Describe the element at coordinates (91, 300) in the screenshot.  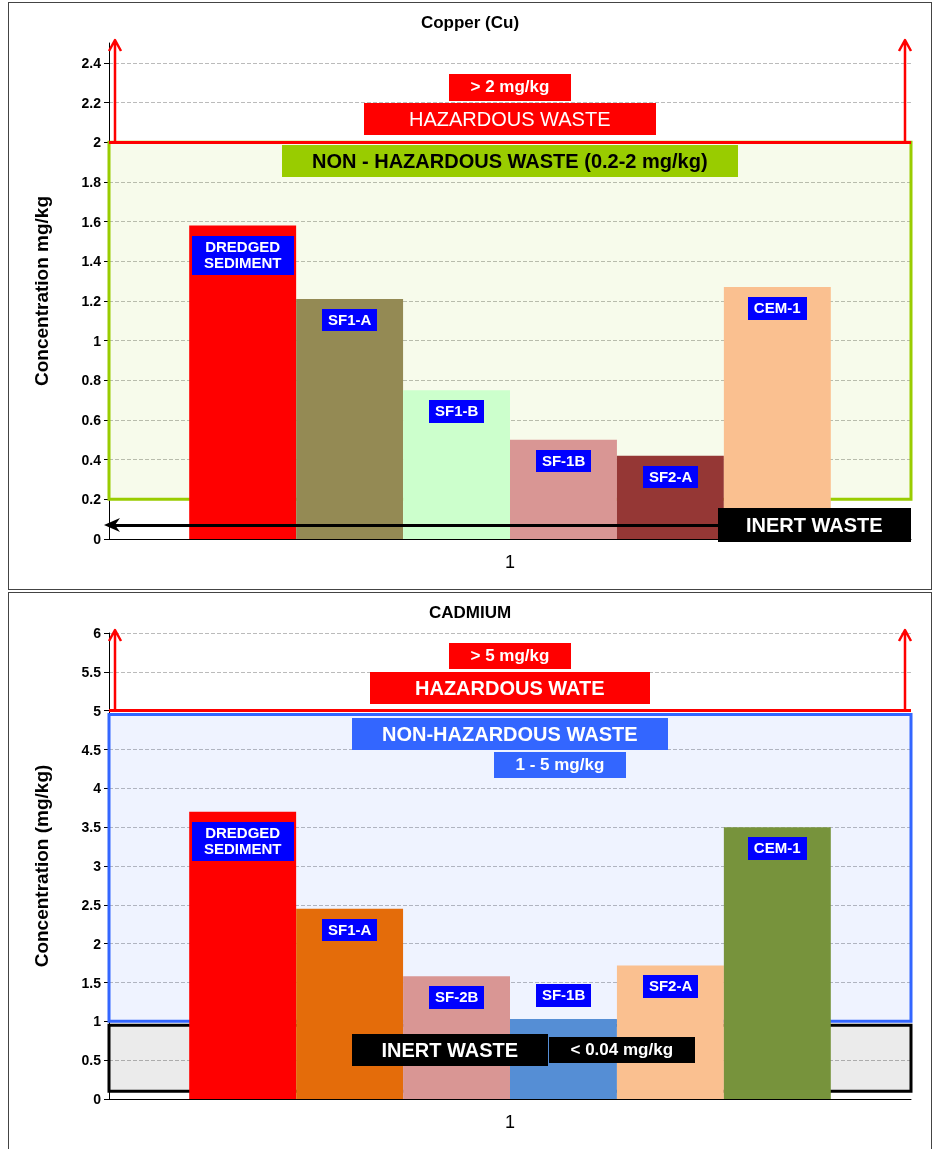
I see `y-tick-label: 1.2` at that location.